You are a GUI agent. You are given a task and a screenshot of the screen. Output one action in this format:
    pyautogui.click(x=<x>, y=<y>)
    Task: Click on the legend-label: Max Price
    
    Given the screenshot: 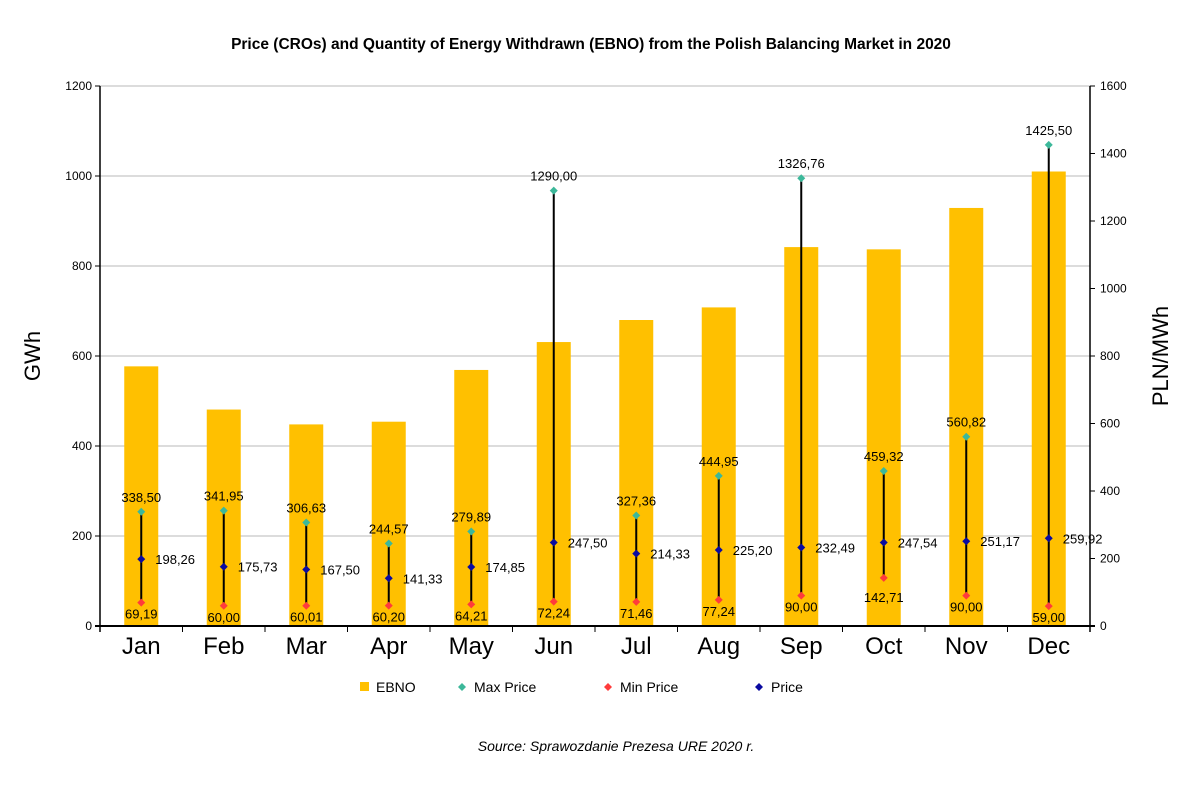 What is the action you would take?
    pyautogui.click(x=505, y=687)
    